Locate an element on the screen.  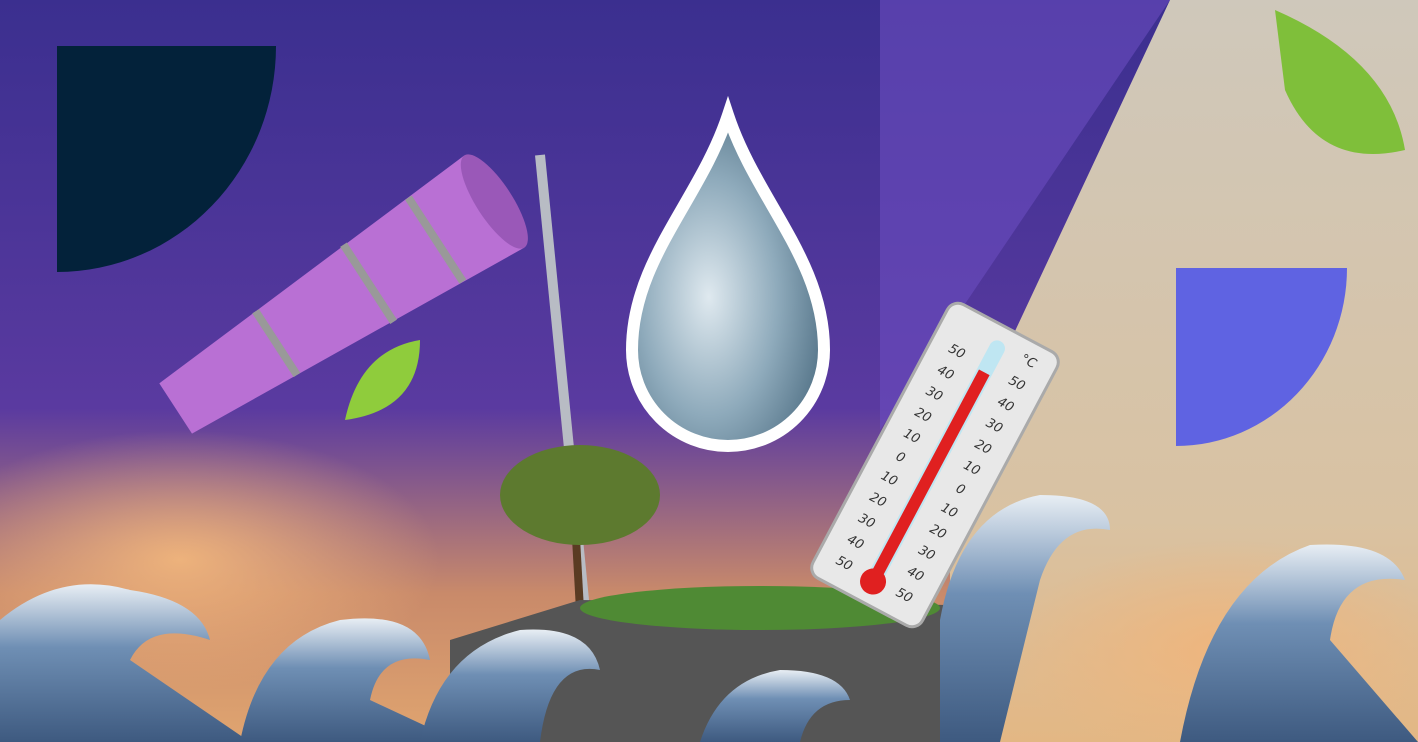
unit-label: °C is located at coordinates (1029, 361).